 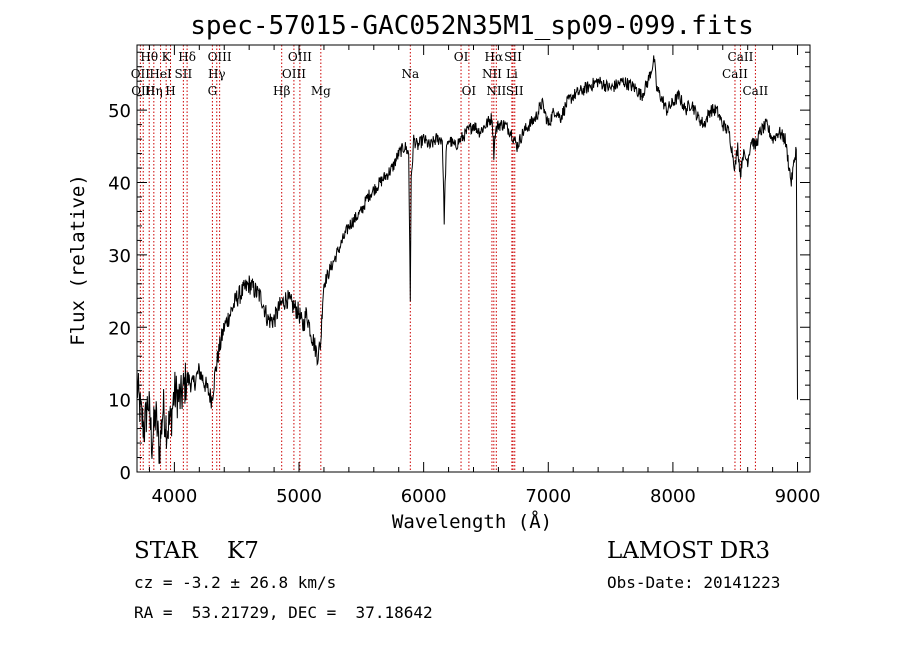 What do you see at coordinates (283, 612) in the screenshot?
I see `coordinates: RA = 53.21729, DEC = 37.18642` at bounding box center [283, 612].